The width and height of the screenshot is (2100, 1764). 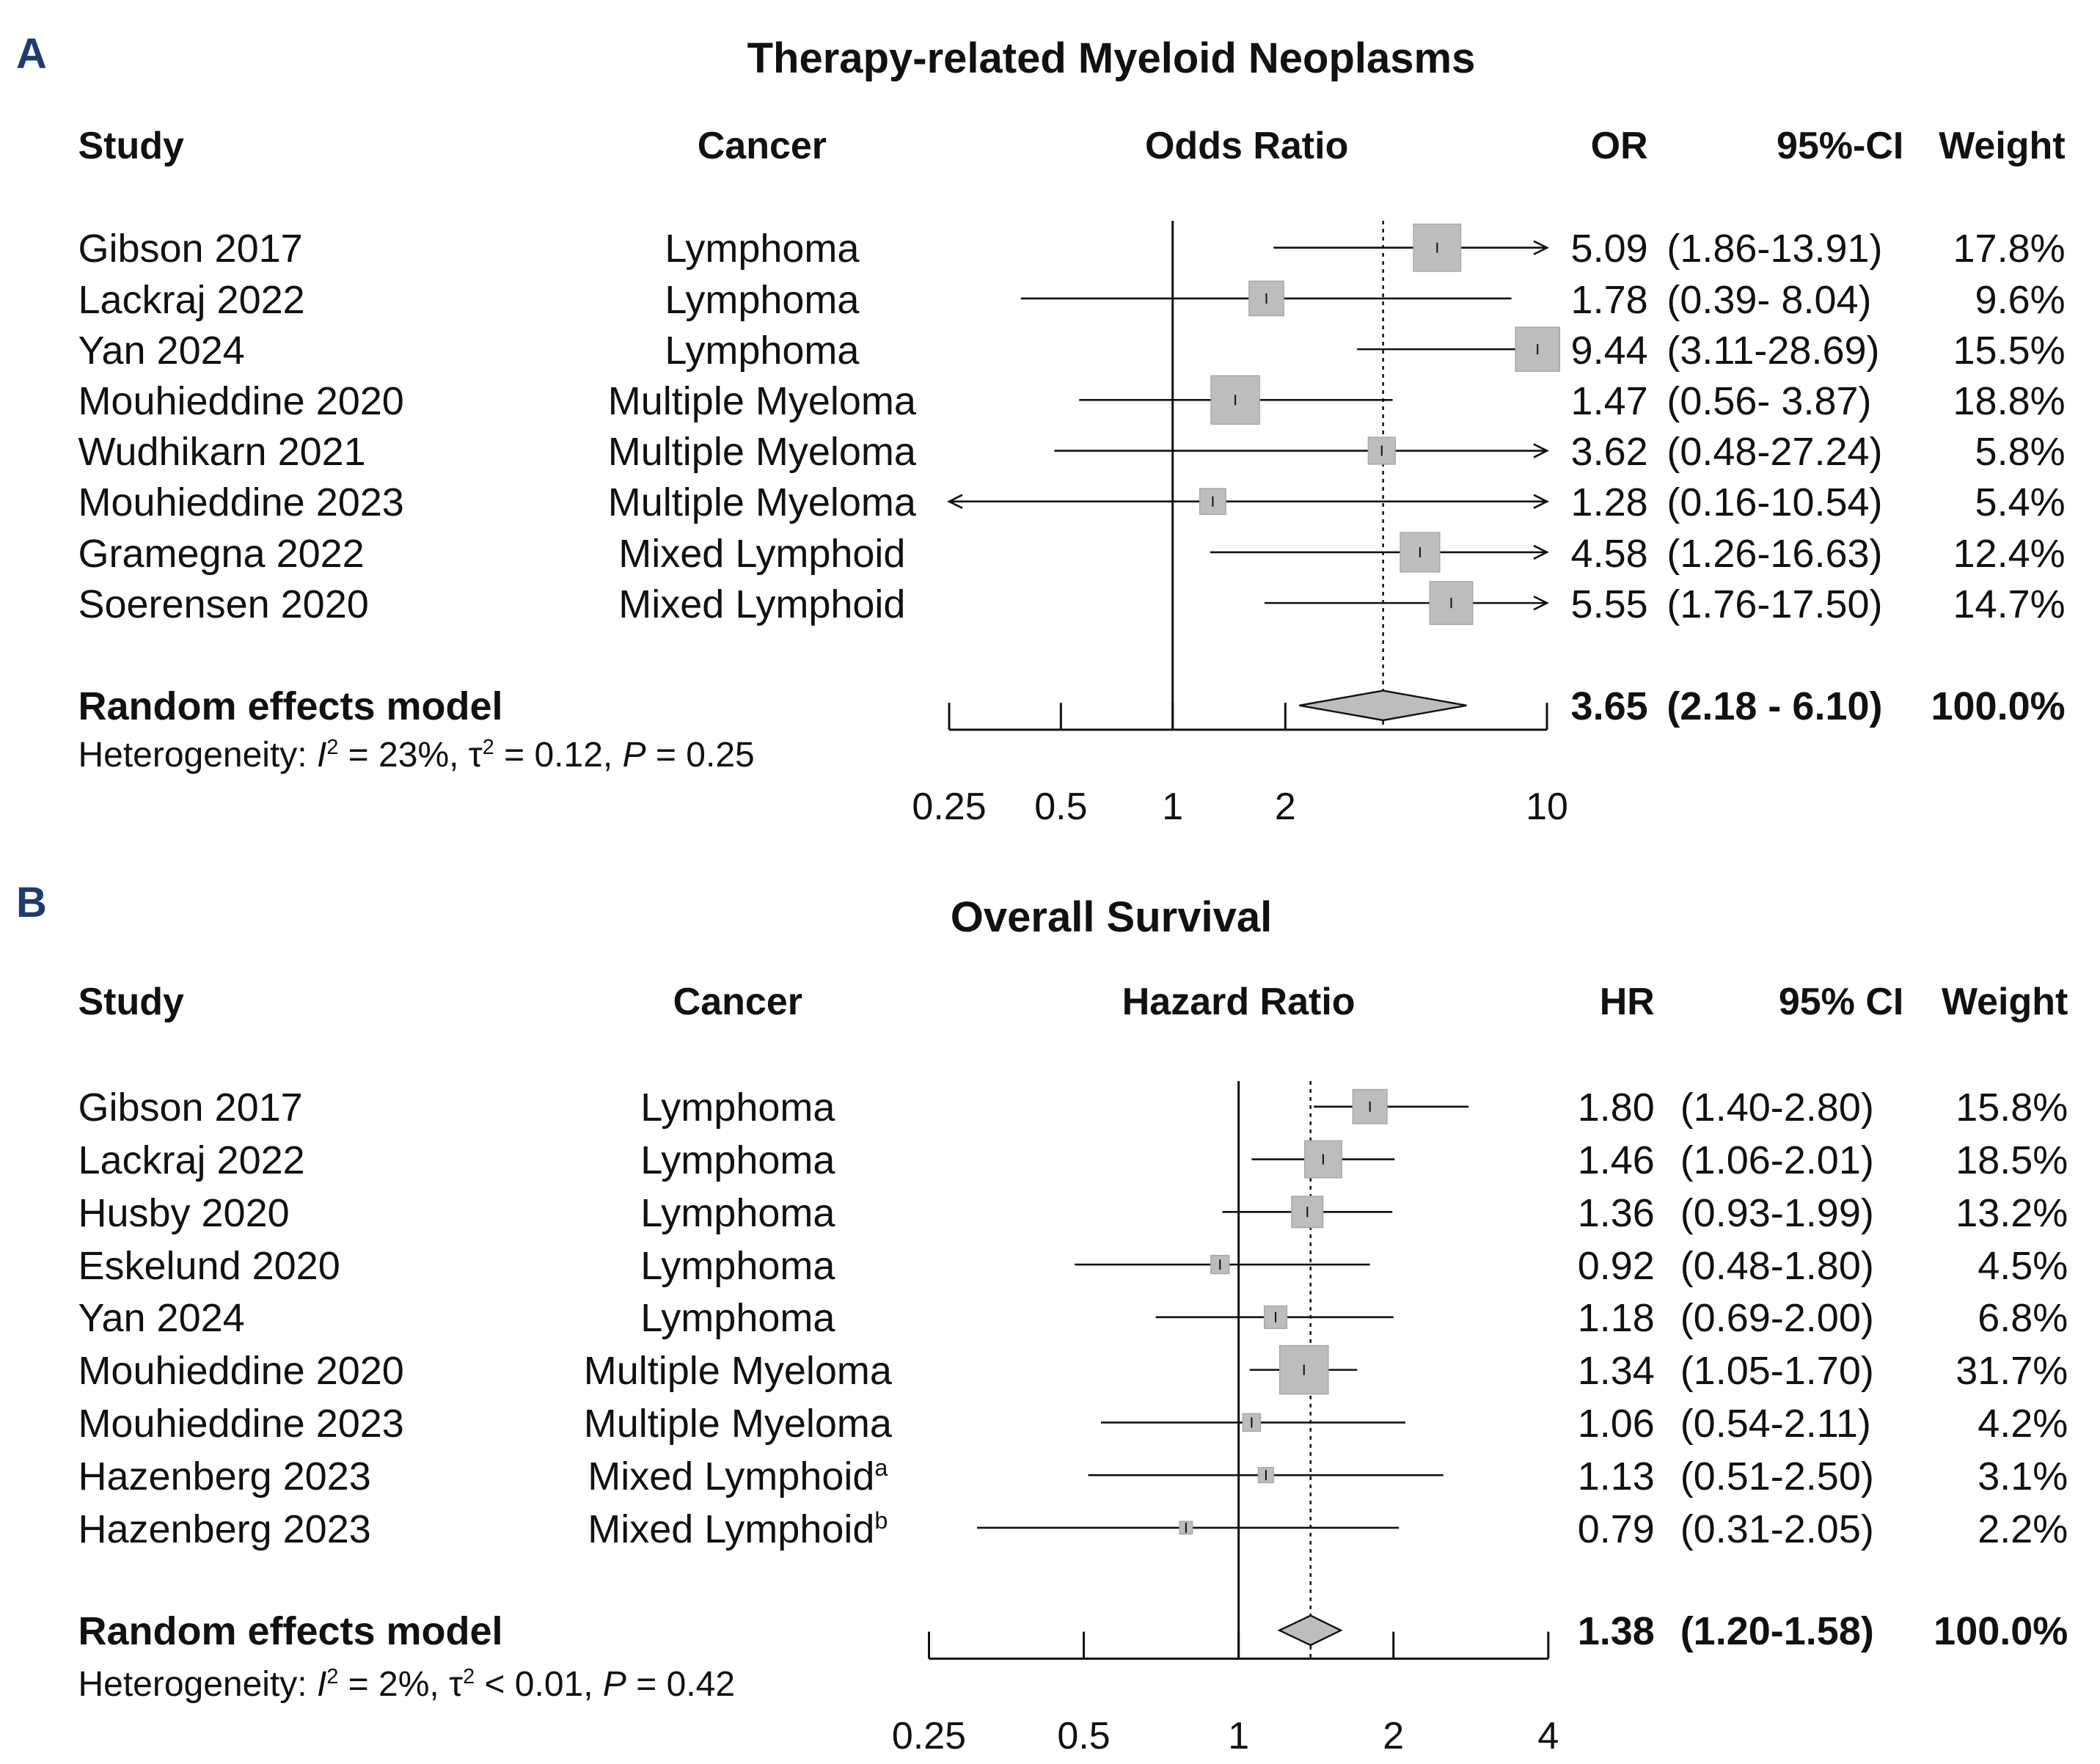 I want to click on ci-value: (1.86-13.91), so click(x=1775, y=249).